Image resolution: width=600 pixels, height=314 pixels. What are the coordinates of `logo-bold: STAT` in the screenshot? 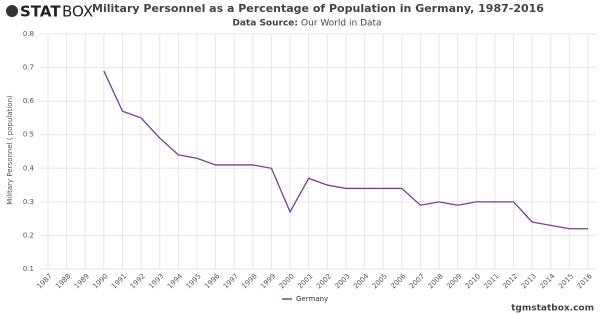 It's located at (40, 12).